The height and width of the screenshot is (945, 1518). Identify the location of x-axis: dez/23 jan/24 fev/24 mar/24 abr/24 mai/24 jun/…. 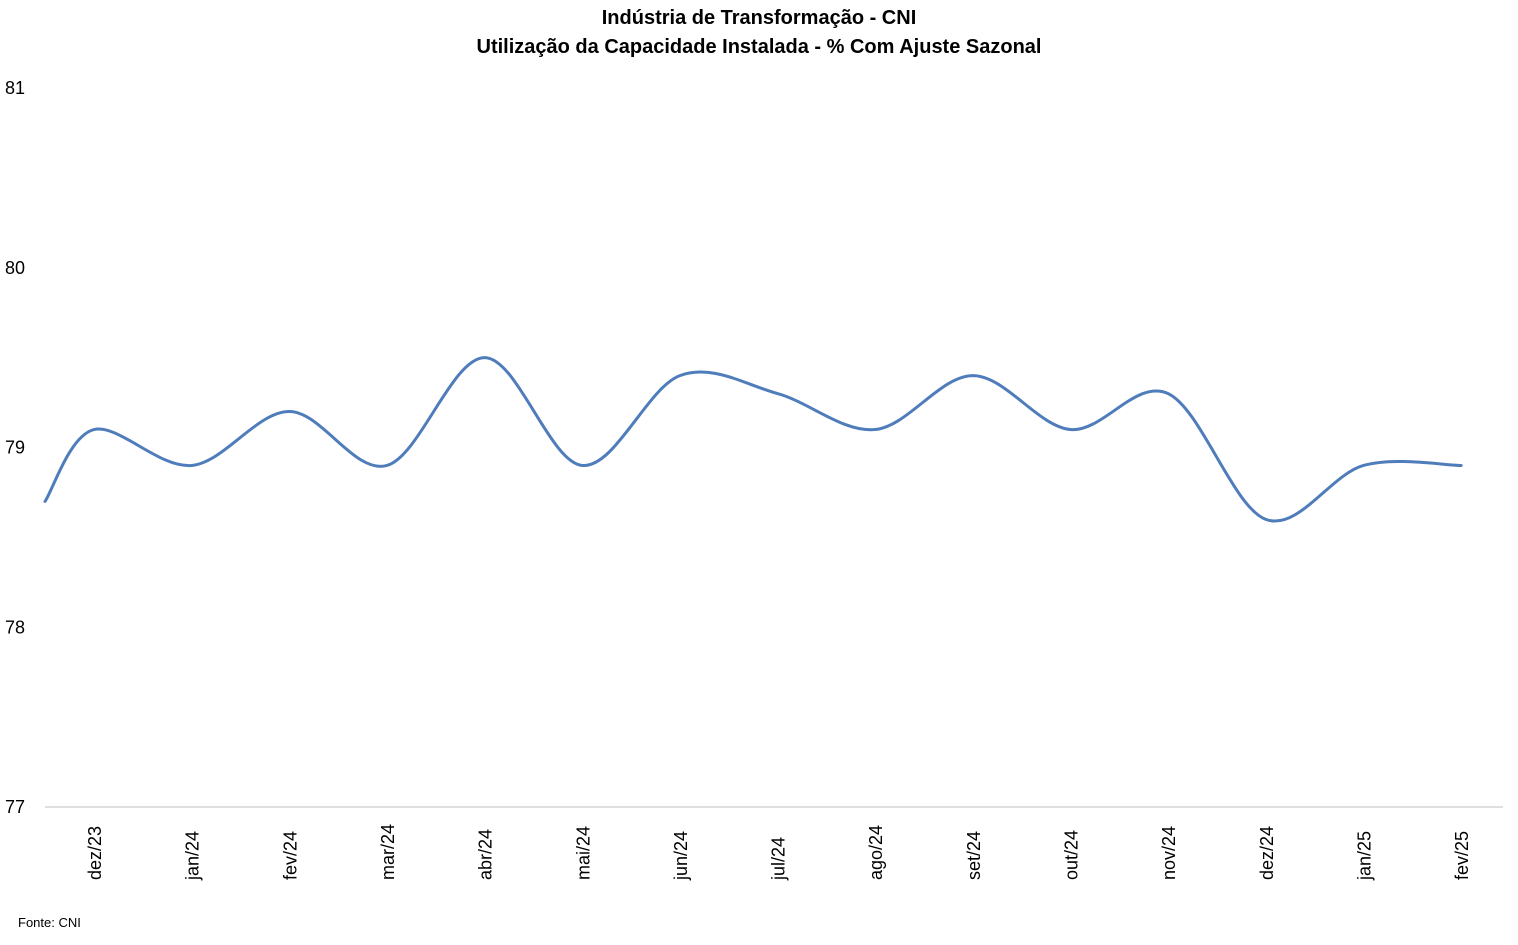
(774, 843).